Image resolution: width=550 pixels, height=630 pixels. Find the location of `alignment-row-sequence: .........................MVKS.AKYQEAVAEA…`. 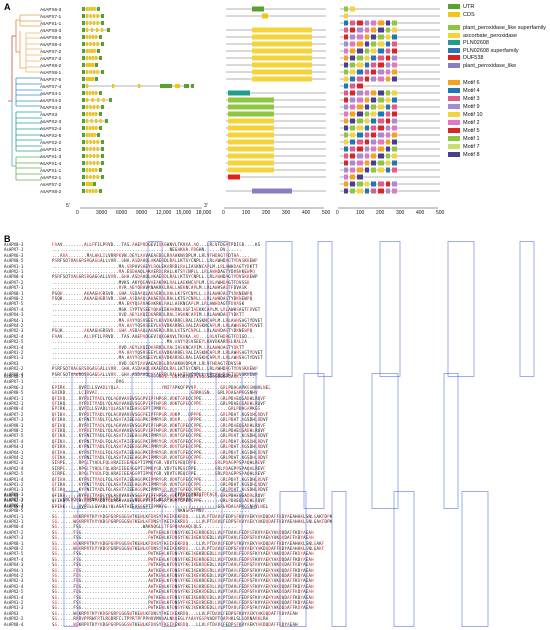

alignment-row-sequence: .........................MVKS.AKYQEAVAEA… is located at coordinates (151, 282).